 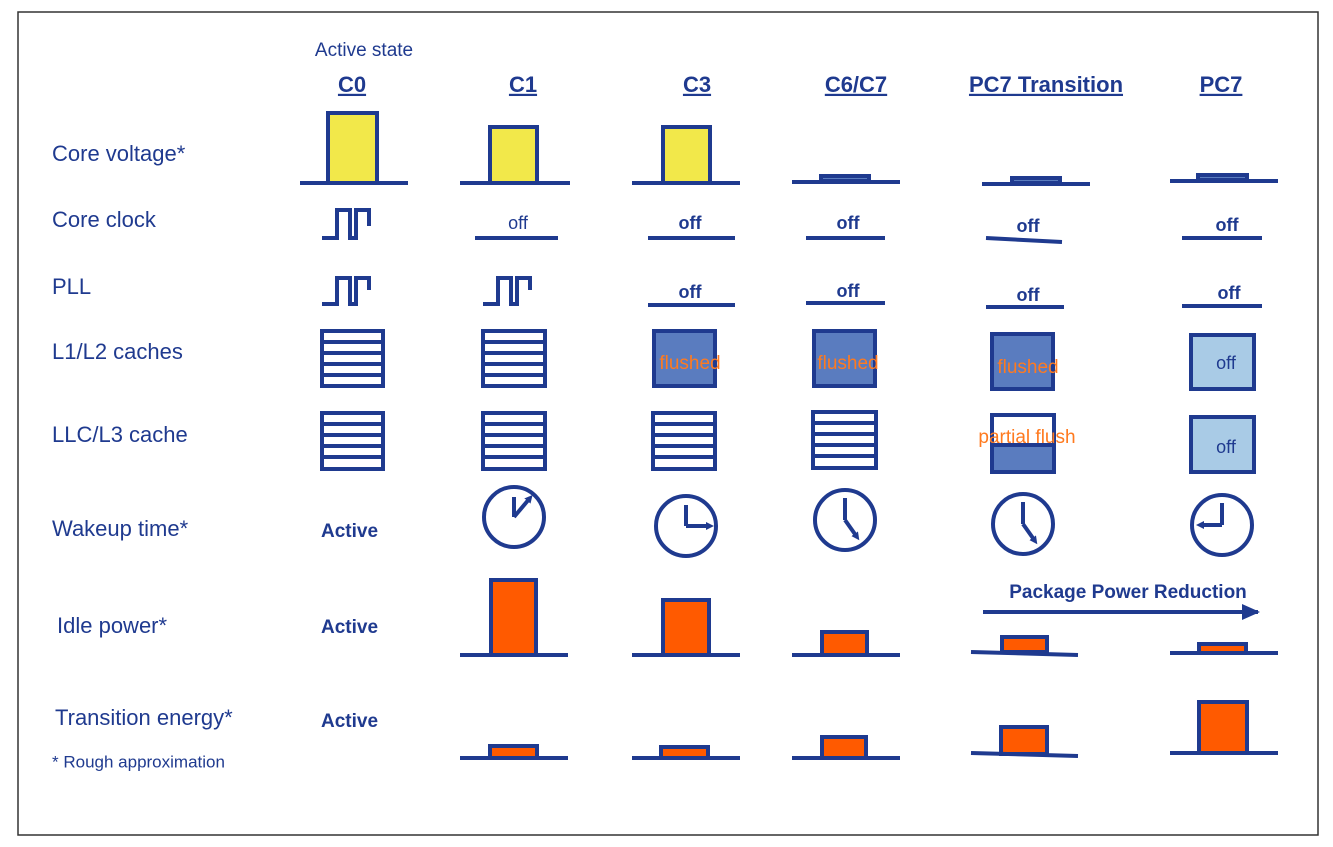 I want to click on header-text: PC7, so click(x=1221, y=84).